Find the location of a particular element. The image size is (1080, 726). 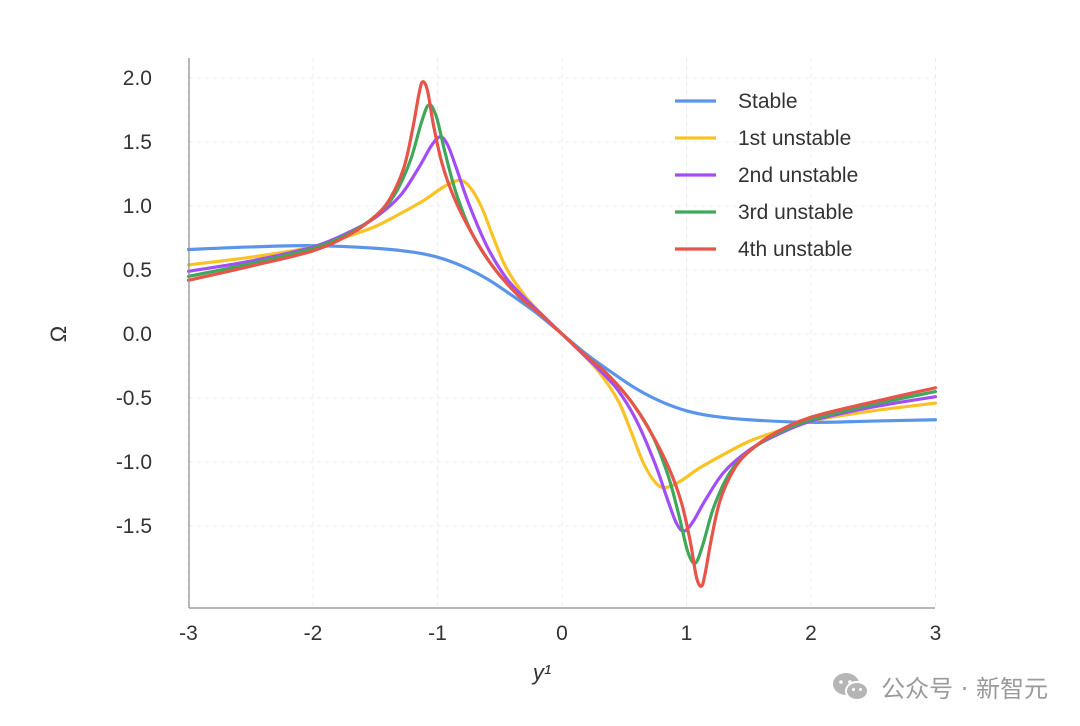

x-tick-label: 0 is located at coordinates (562, 633).